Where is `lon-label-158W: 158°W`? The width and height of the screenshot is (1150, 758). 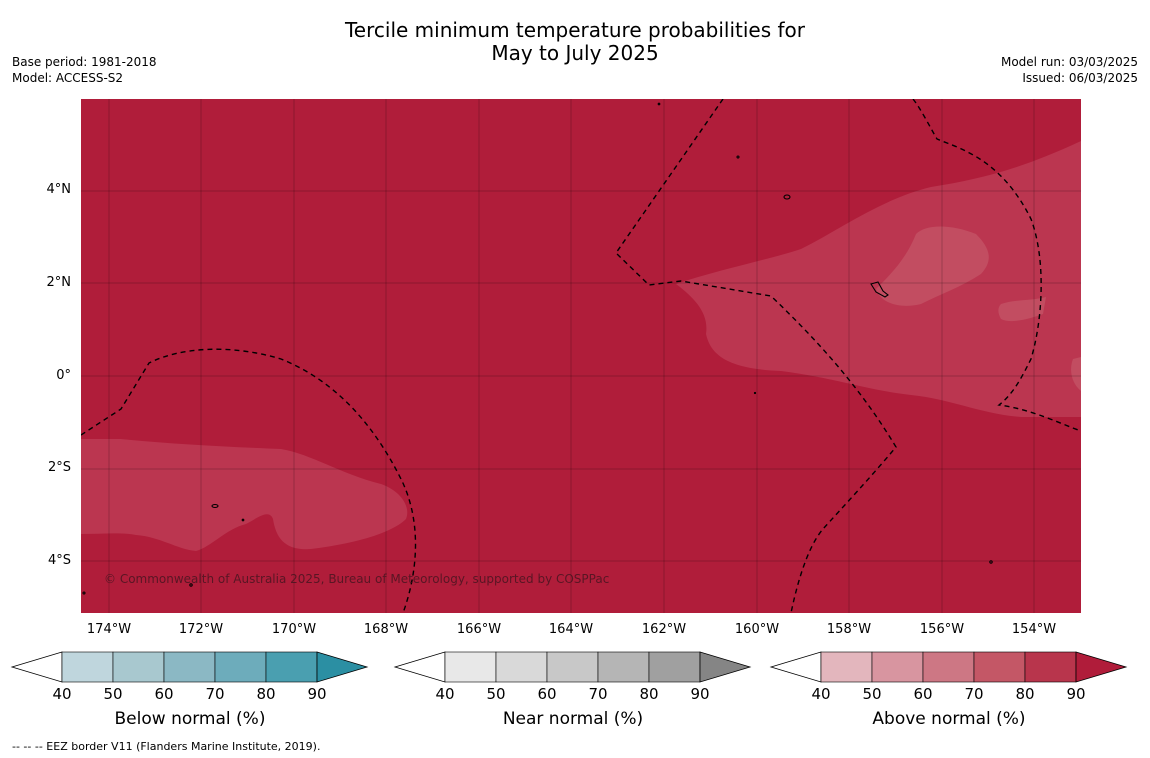
lon-label-158W: 158°W is located at coordinates (849, 629).